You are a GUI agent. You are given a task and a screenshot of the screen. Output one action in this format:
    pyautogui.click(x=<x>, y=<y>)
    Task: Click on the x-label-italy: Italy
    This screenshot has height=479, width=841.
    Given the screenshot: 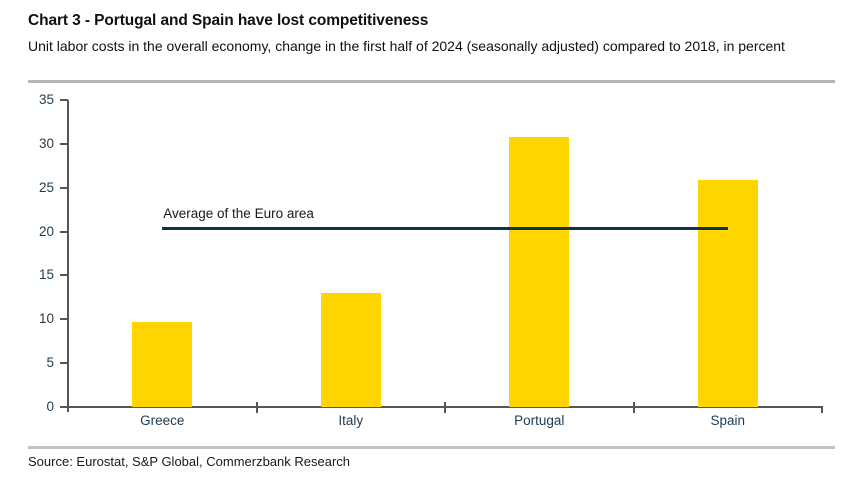 What is the action you would take?
    pyautogui.click(x=351, y=420)
    